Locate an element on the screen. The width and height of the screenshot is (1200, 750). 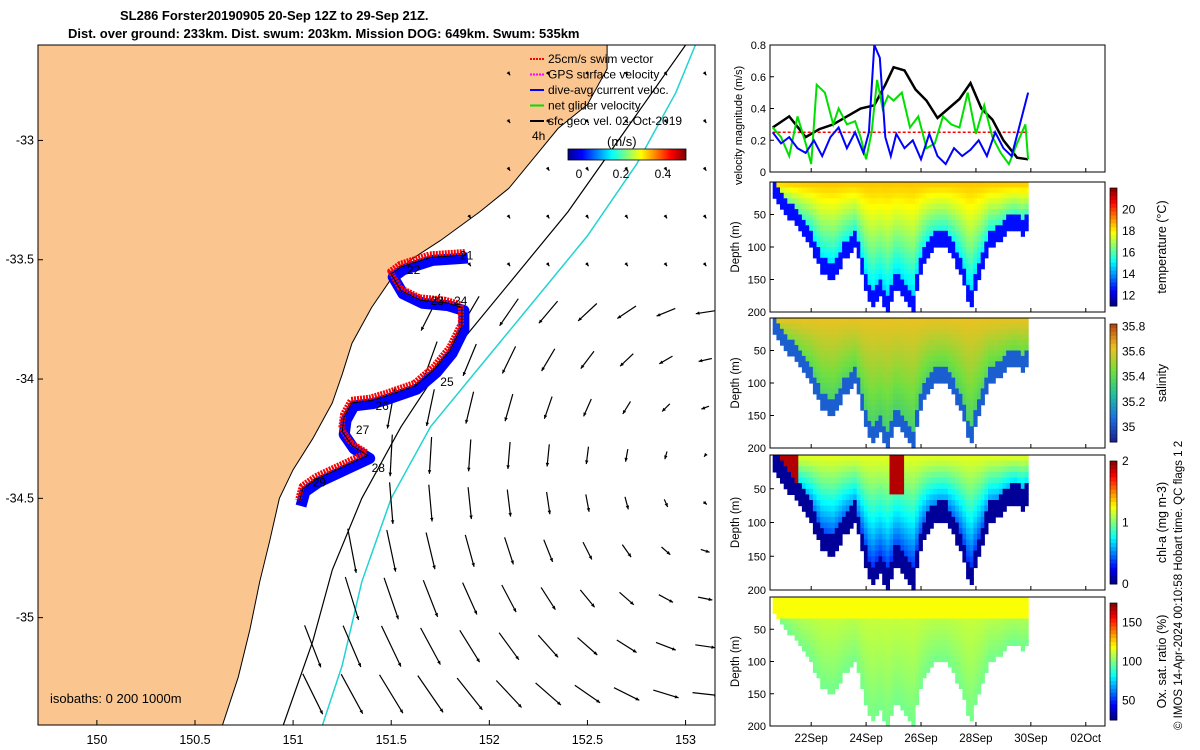
colorbar-tick-label: 50 is located at coordinates (1129, 701).